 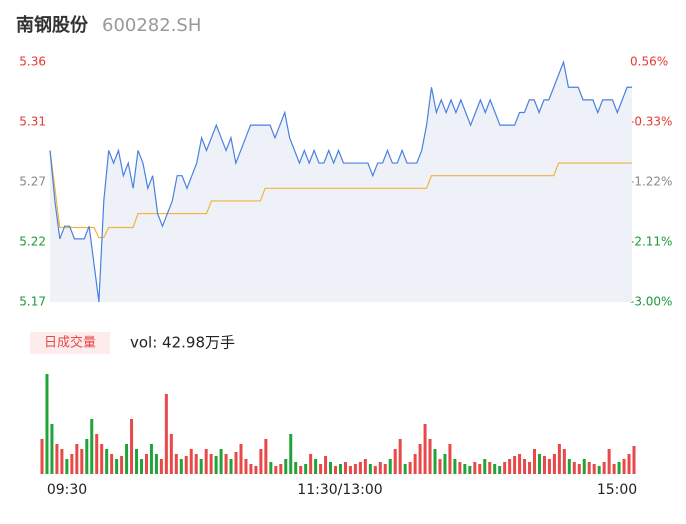 I want to click on y2-tick-label: -3.00%, so click(x=651, y=302).